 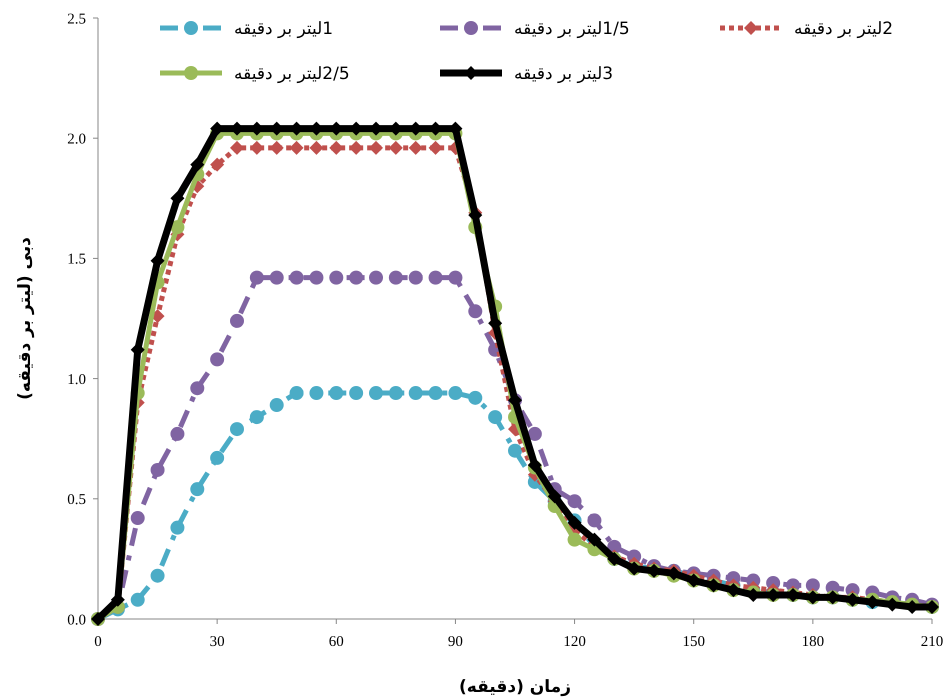 What do you see at coordinates (76, 19) in the screenshot?
I see `y-tick-label: 2.5` at bounding box center [76, 19].